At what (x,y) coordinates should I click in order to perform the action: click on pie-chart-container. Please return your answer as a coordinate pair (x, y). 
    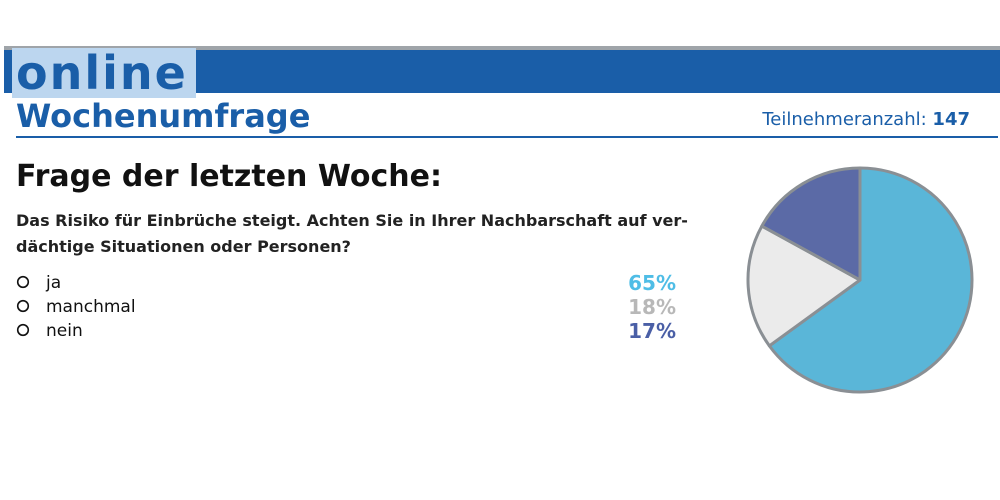
    Looking at the image, I should click on (860, 280).